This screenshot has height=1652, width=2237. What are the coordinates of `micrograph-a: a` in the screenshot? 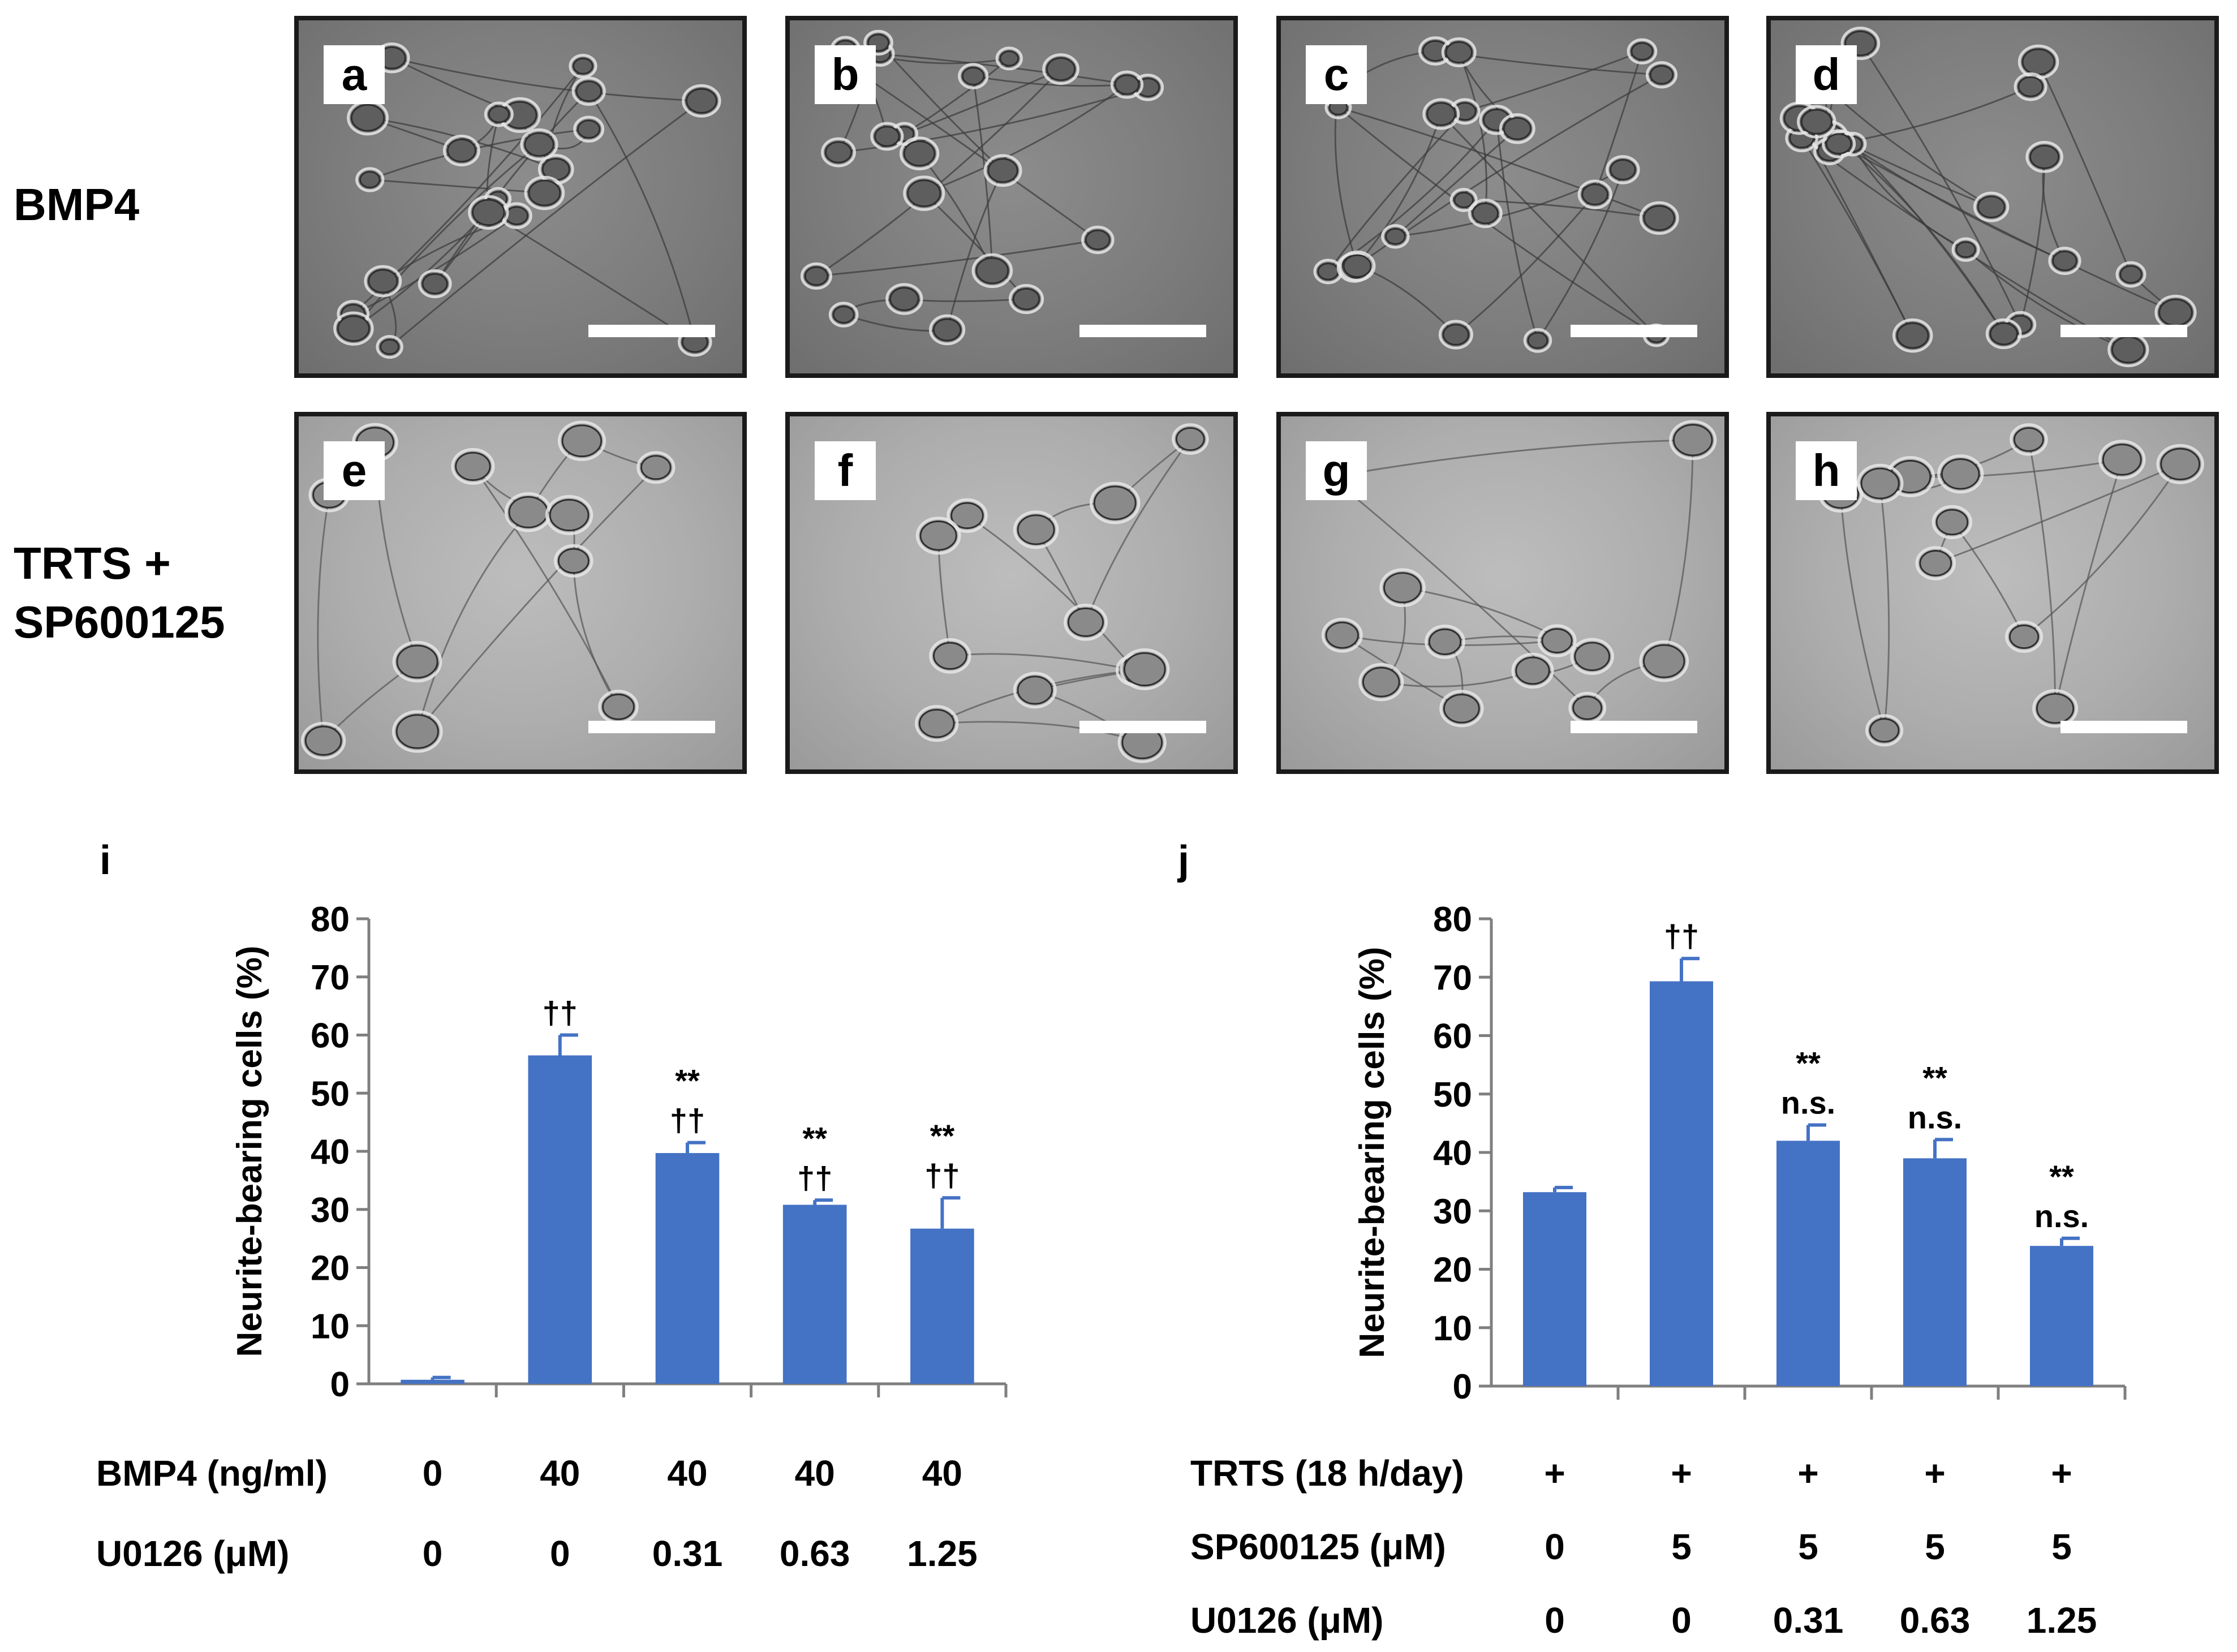 It's located at (520, 197).